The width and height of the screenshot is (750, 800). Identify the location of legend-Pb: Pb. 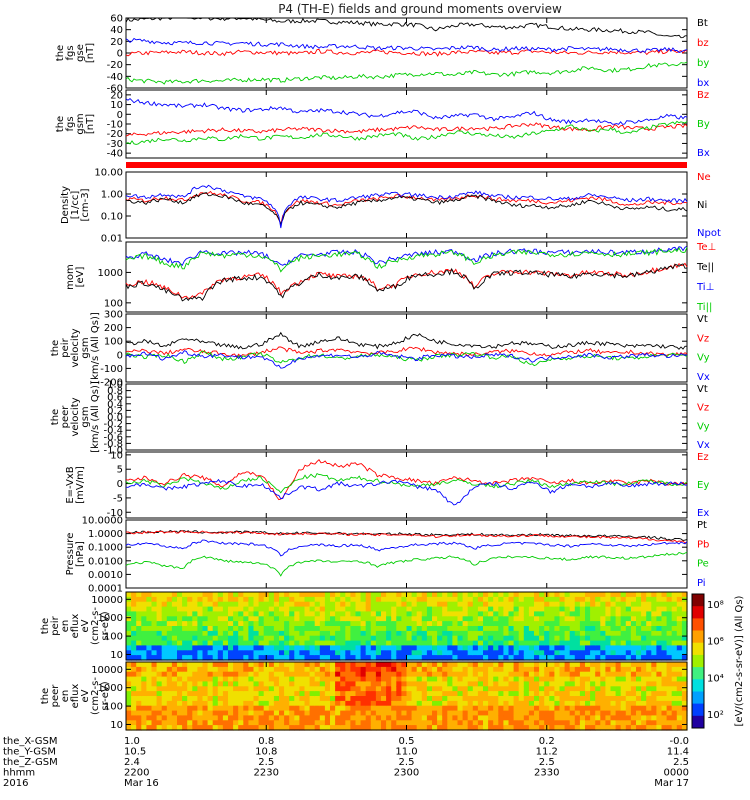
(703, 544).